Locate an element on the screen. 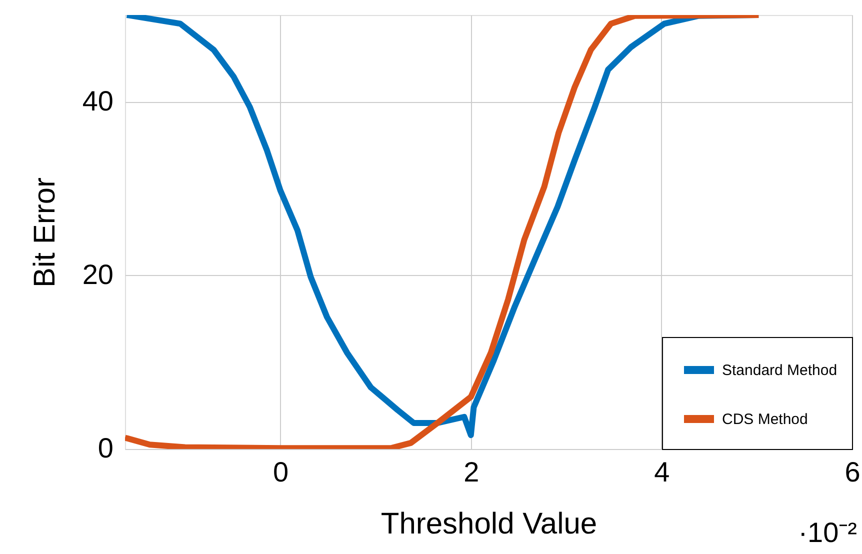  x-tick-label: 2 is located at coordinates (472, 472).